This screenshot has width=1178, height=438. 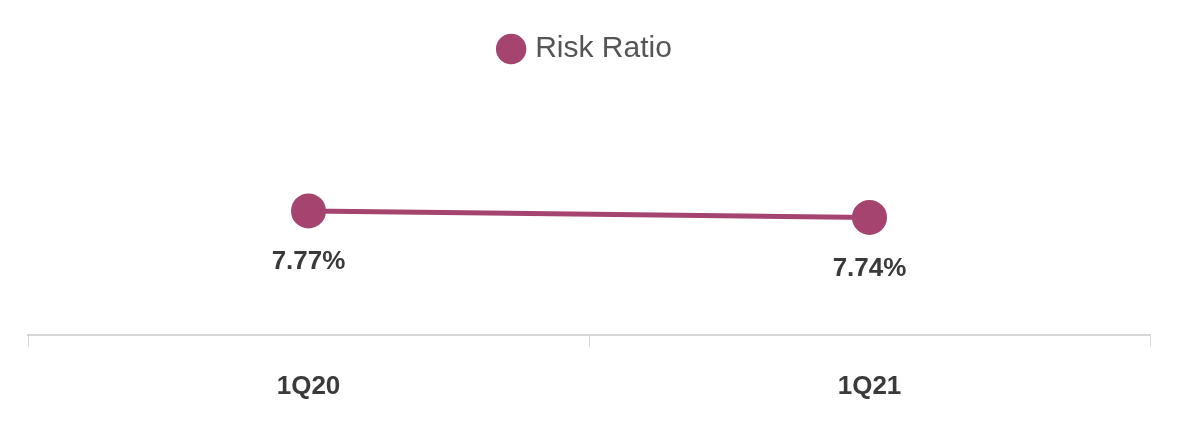 I want to click on data-label: 7.74%, so click(x=869, y=266).